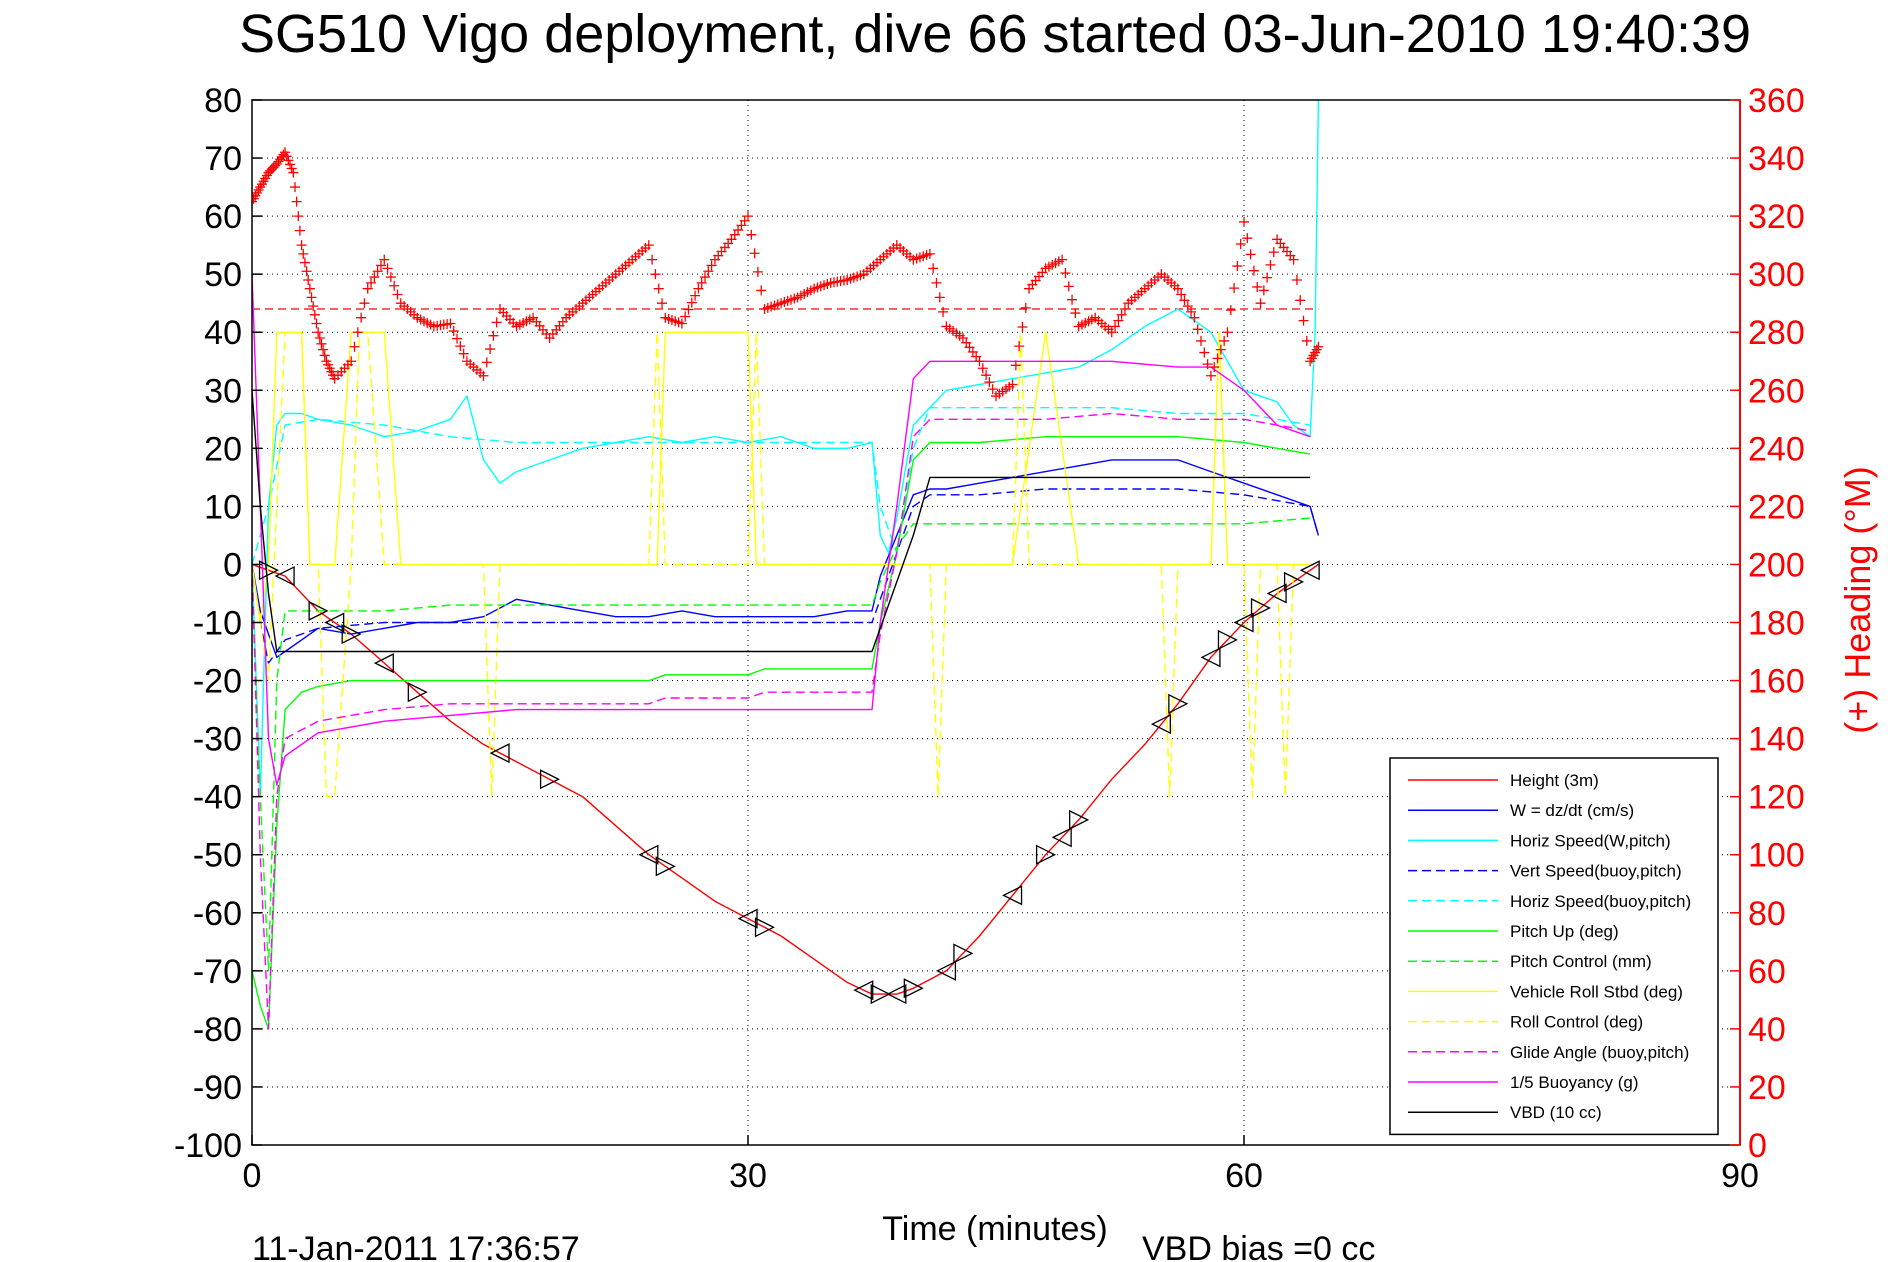 This screenshot has height=1262, width=1891. What do you see at coordinates (1757, 1146) in the screenshot?
I see `right-y-tick-label: 0` at bounding box center [1757, 1146].